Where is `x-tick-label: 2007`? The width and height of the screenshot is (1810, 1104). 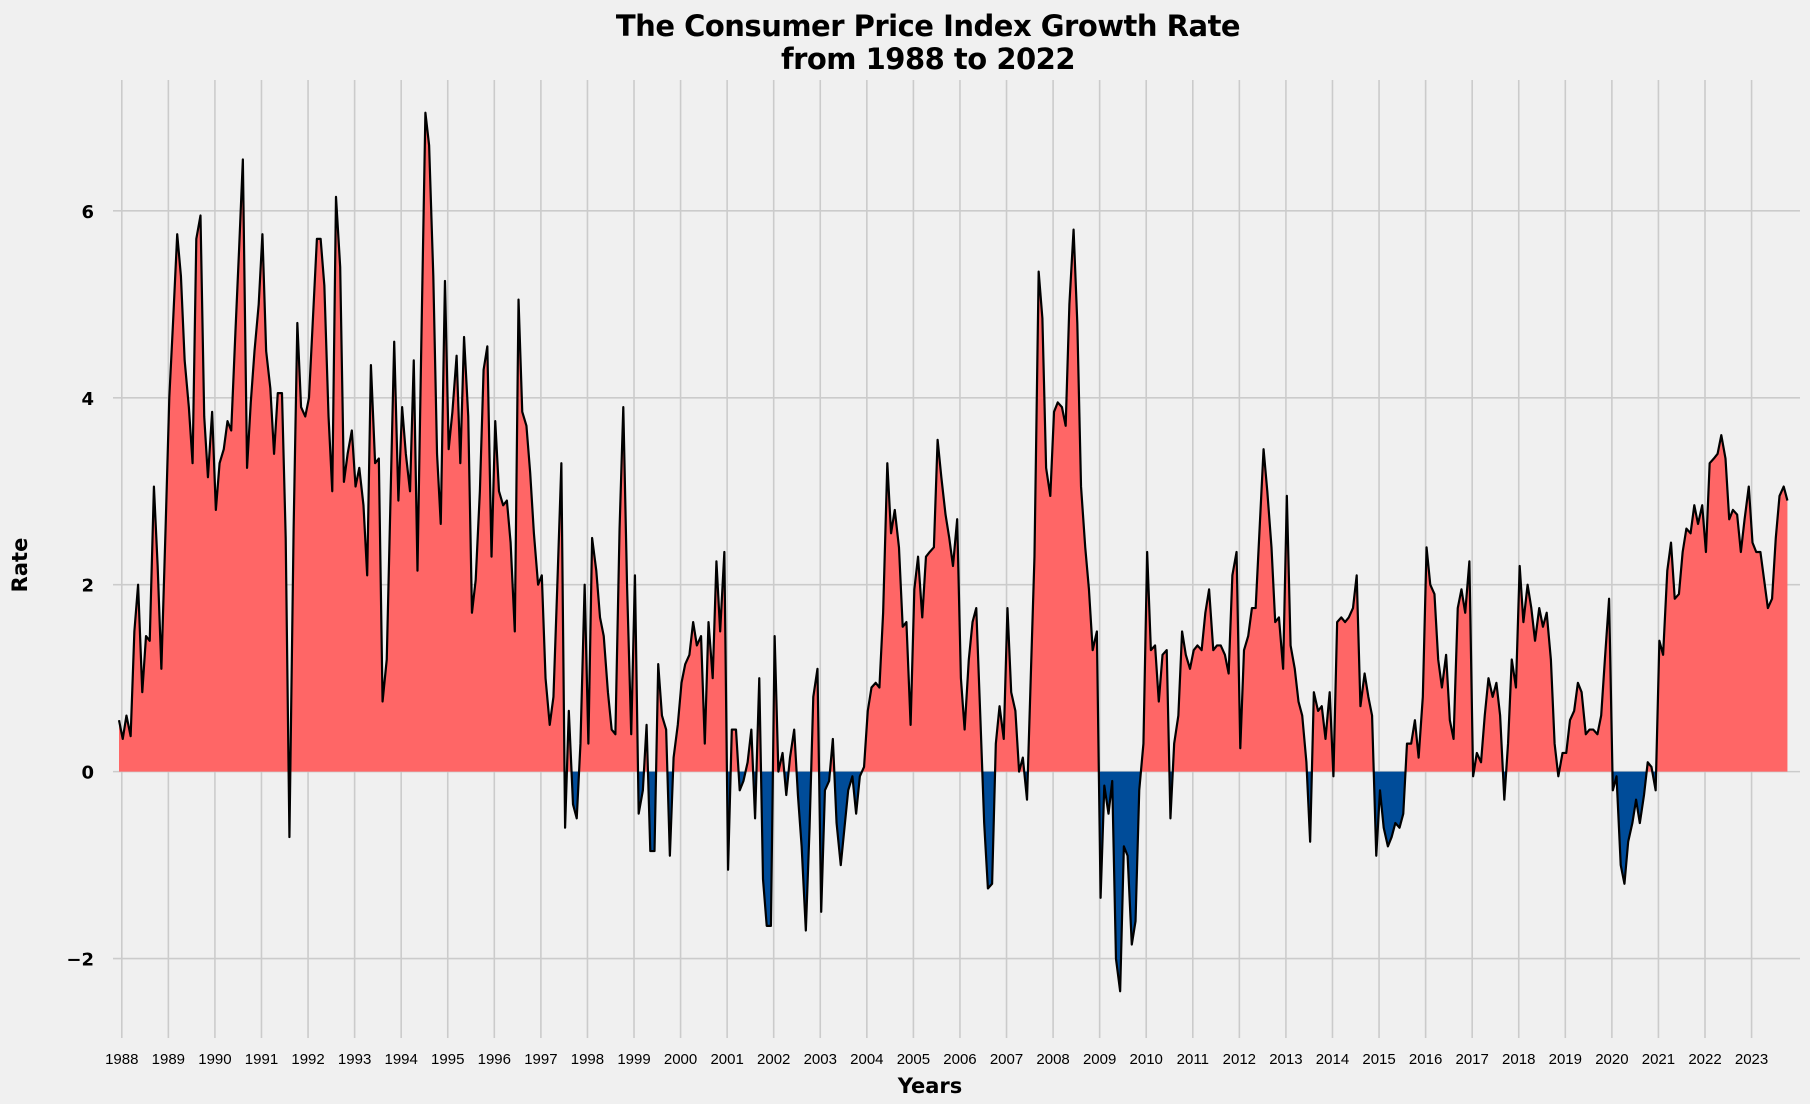
x-tick-label: 2007 is located at coordinates (1006, 1059).